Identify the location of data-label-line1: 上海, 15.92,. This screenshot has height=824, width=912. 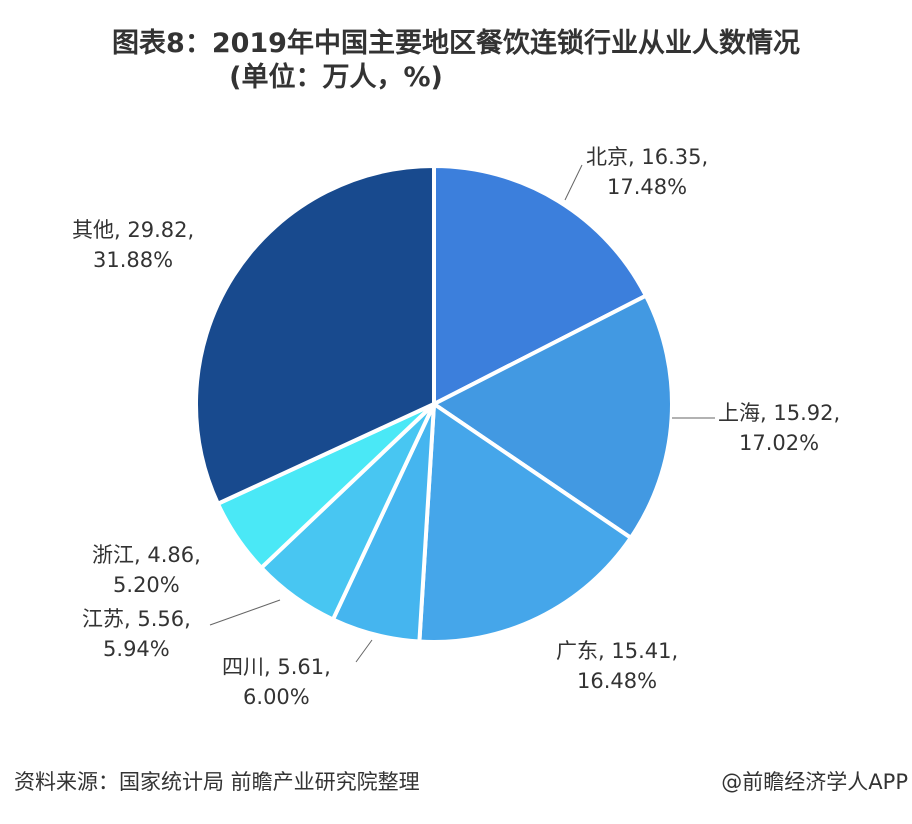
(779, 413).